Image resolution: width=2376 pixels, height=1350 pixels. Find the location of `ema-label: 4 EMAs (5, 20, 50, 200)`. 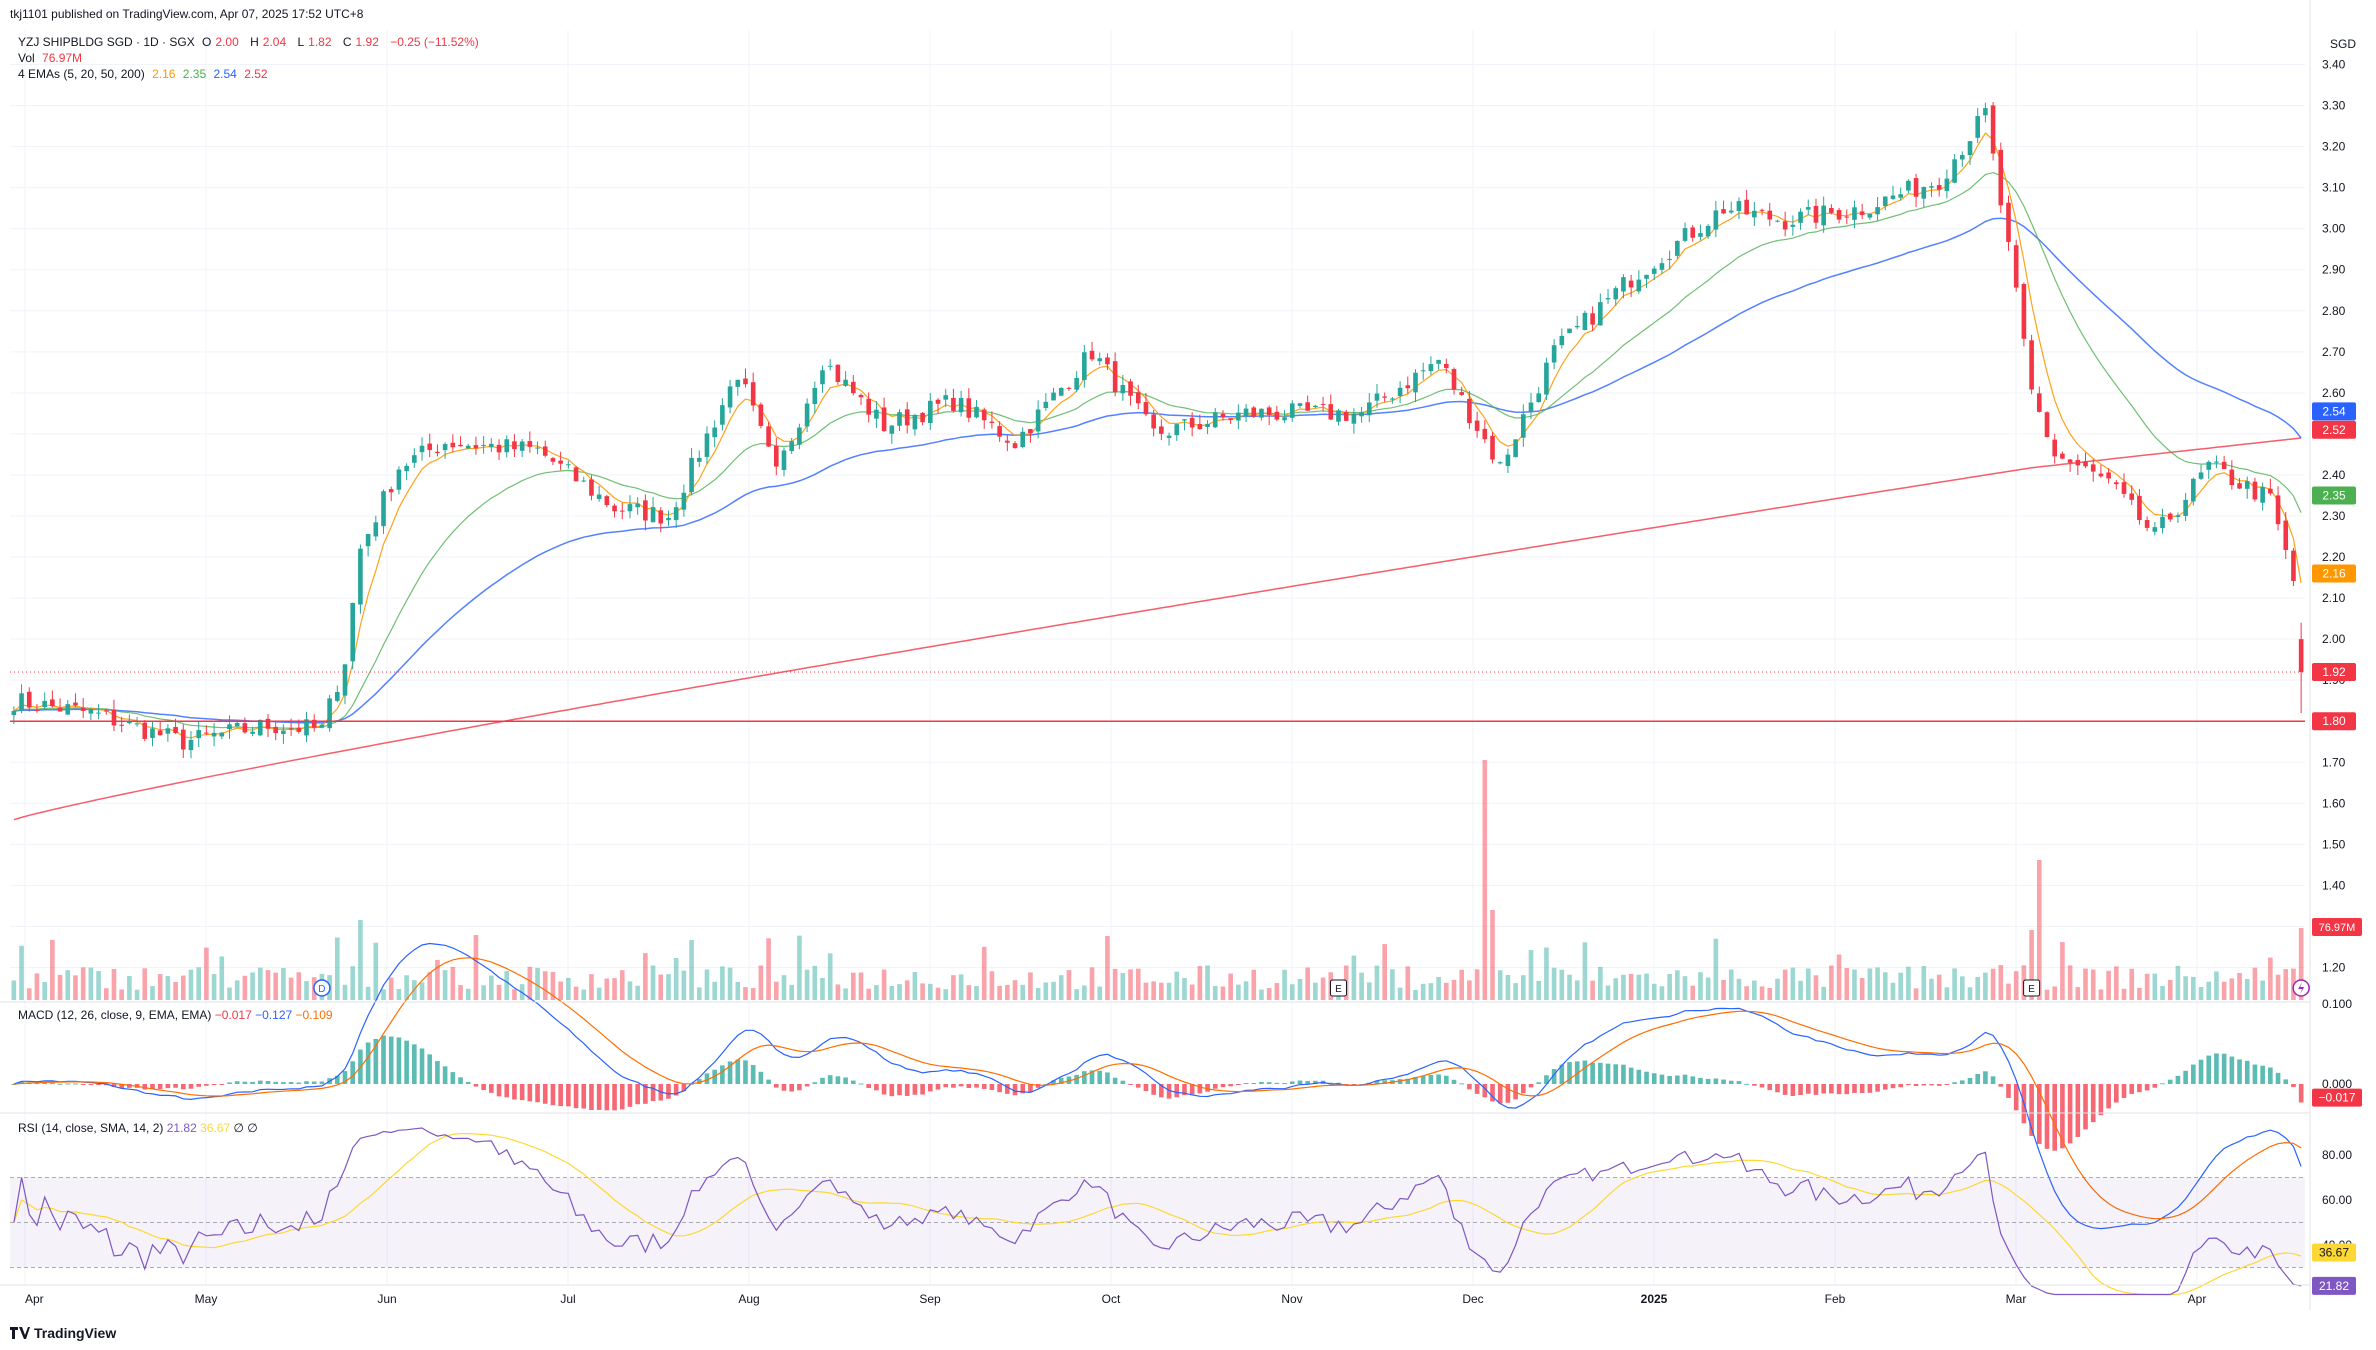

ema-label: 4 EMAs (5, 20, 50, 200) is located at coordinates (81, 74).